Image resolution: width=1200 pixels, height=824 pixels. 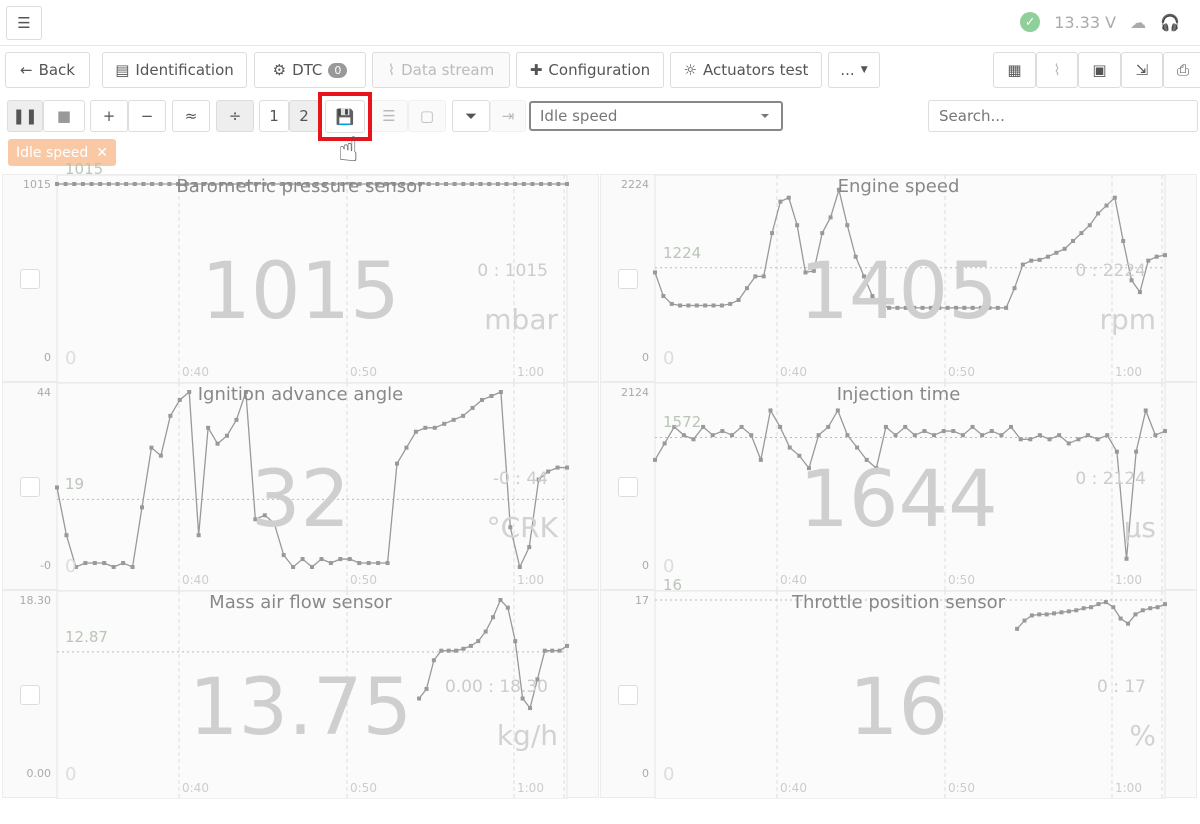 I want to click on cloud-icon: ☁, so click(x=1138, y=22).